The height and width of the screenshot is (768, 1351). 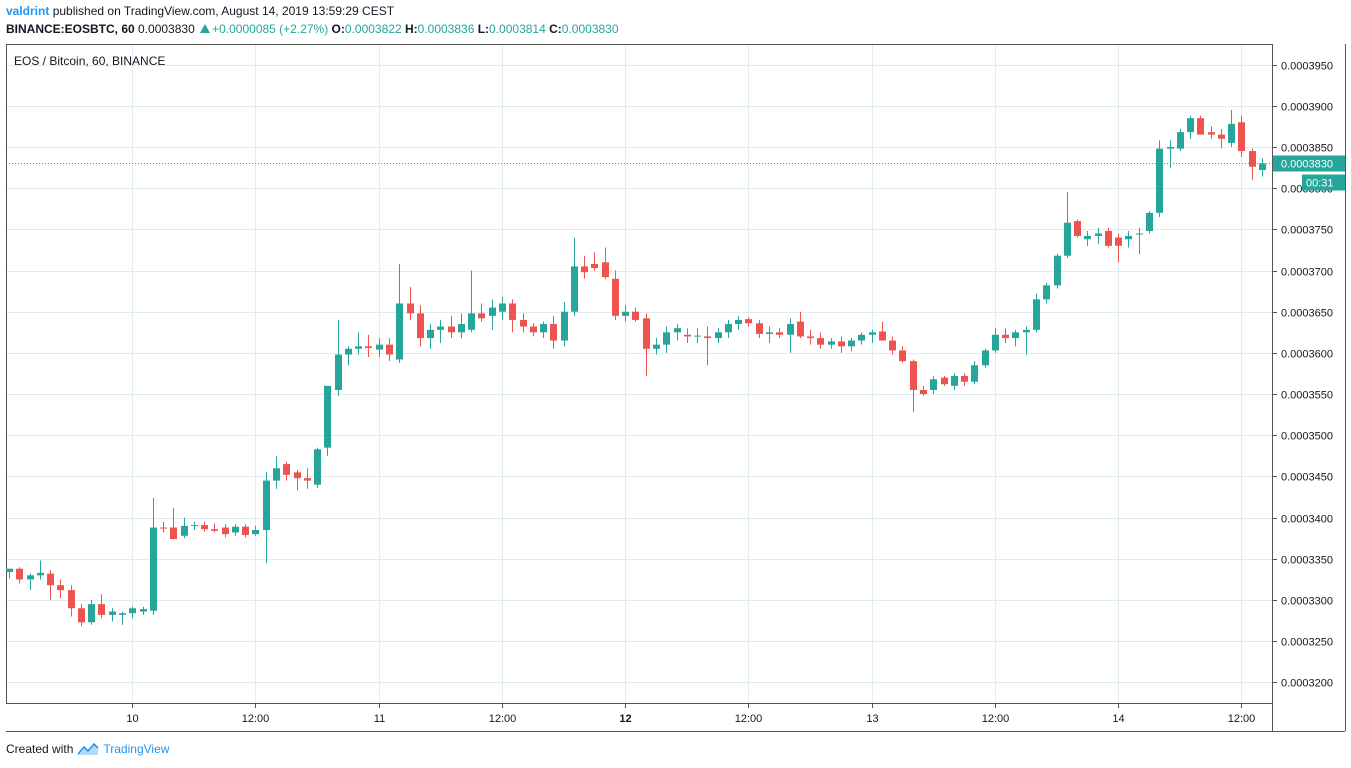 What do you see at coordinates (590, 29) in the screenshot?
I see `close-value: 0.0003830` at bounding box center [590, 29].